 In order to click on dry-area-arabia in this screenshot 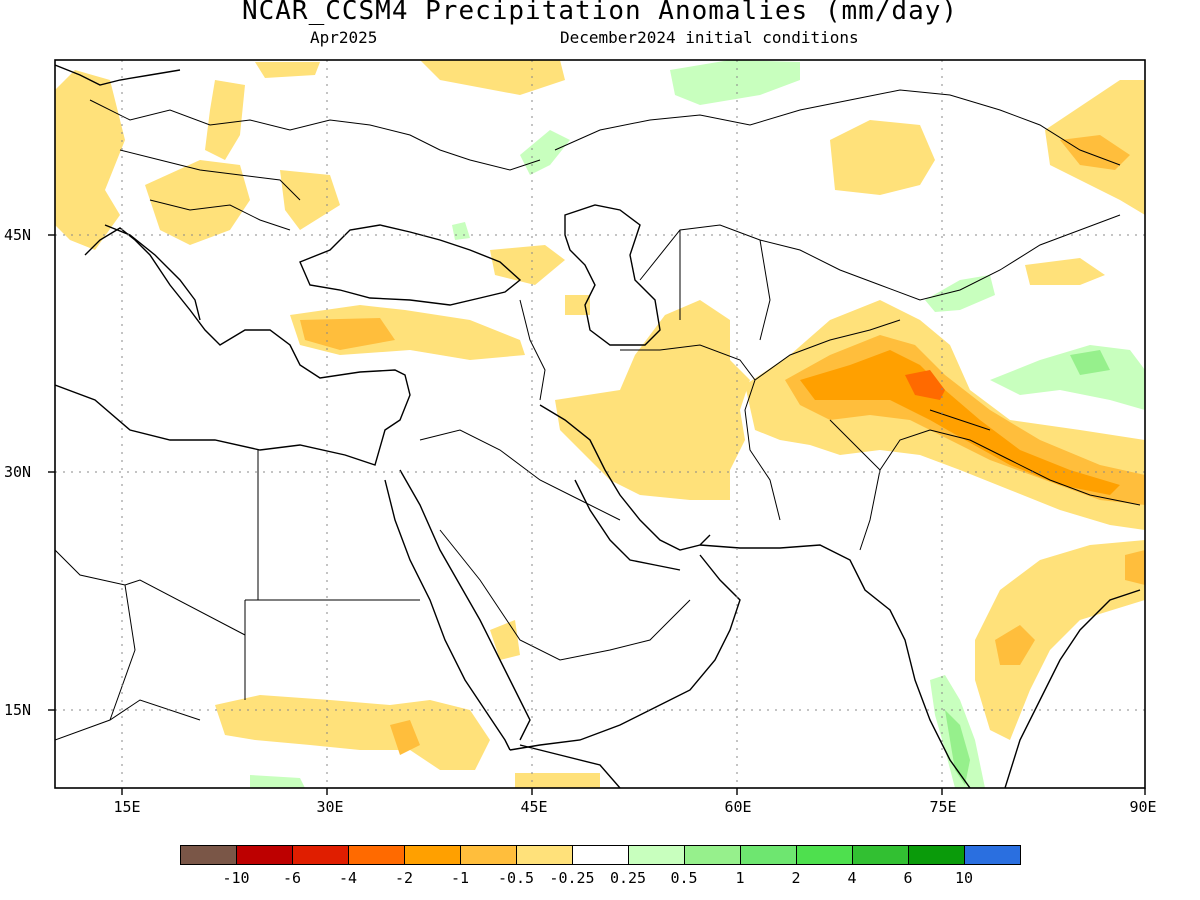, I will do `click(505, 640)`.